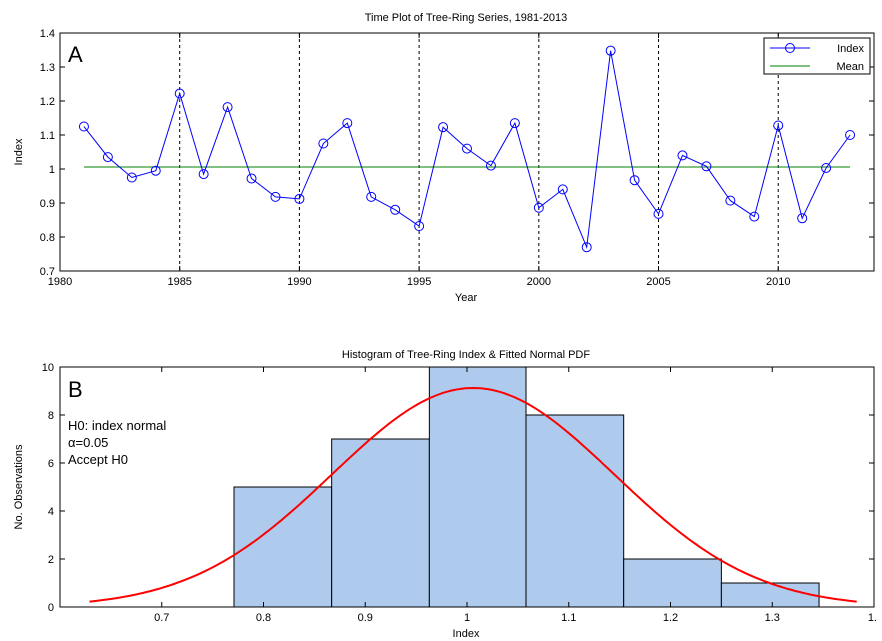  Describe the element at coordinates (371, 196) in the screenshot. I see `index-point-1993` at that location.